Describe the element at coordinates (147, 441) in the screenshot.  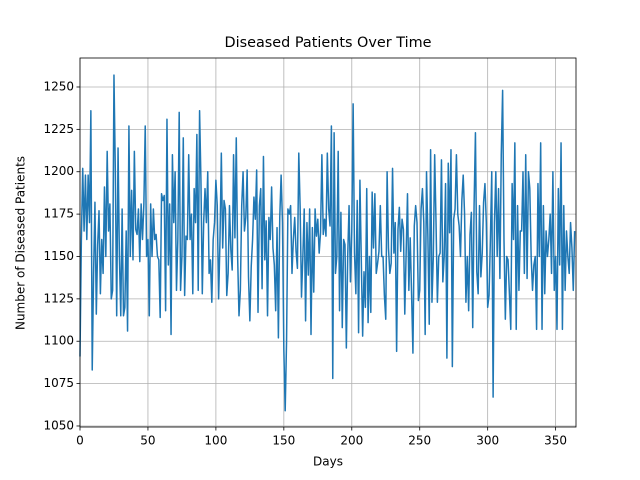
I see `x-tick-label: 50` at that location.